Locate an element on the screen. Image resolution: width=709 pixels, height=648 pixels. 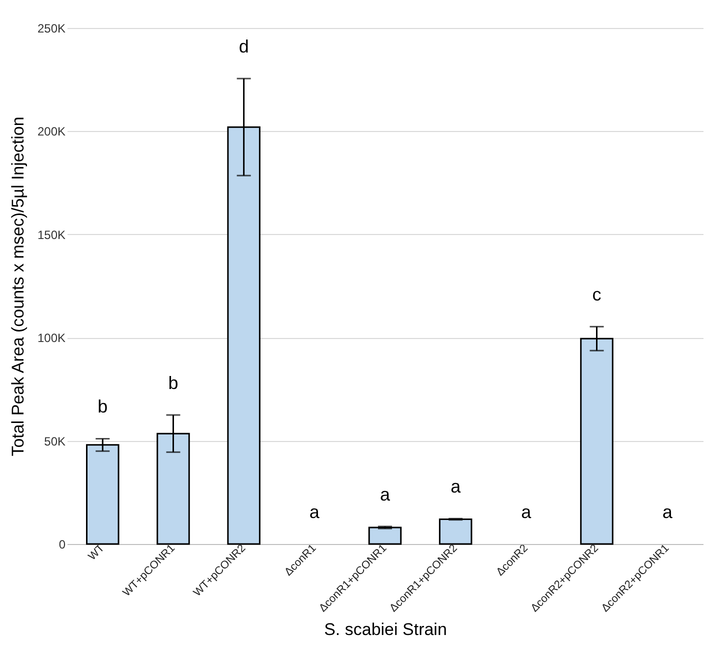
y-tick-label: 50K is located at coordinates (55, 441).